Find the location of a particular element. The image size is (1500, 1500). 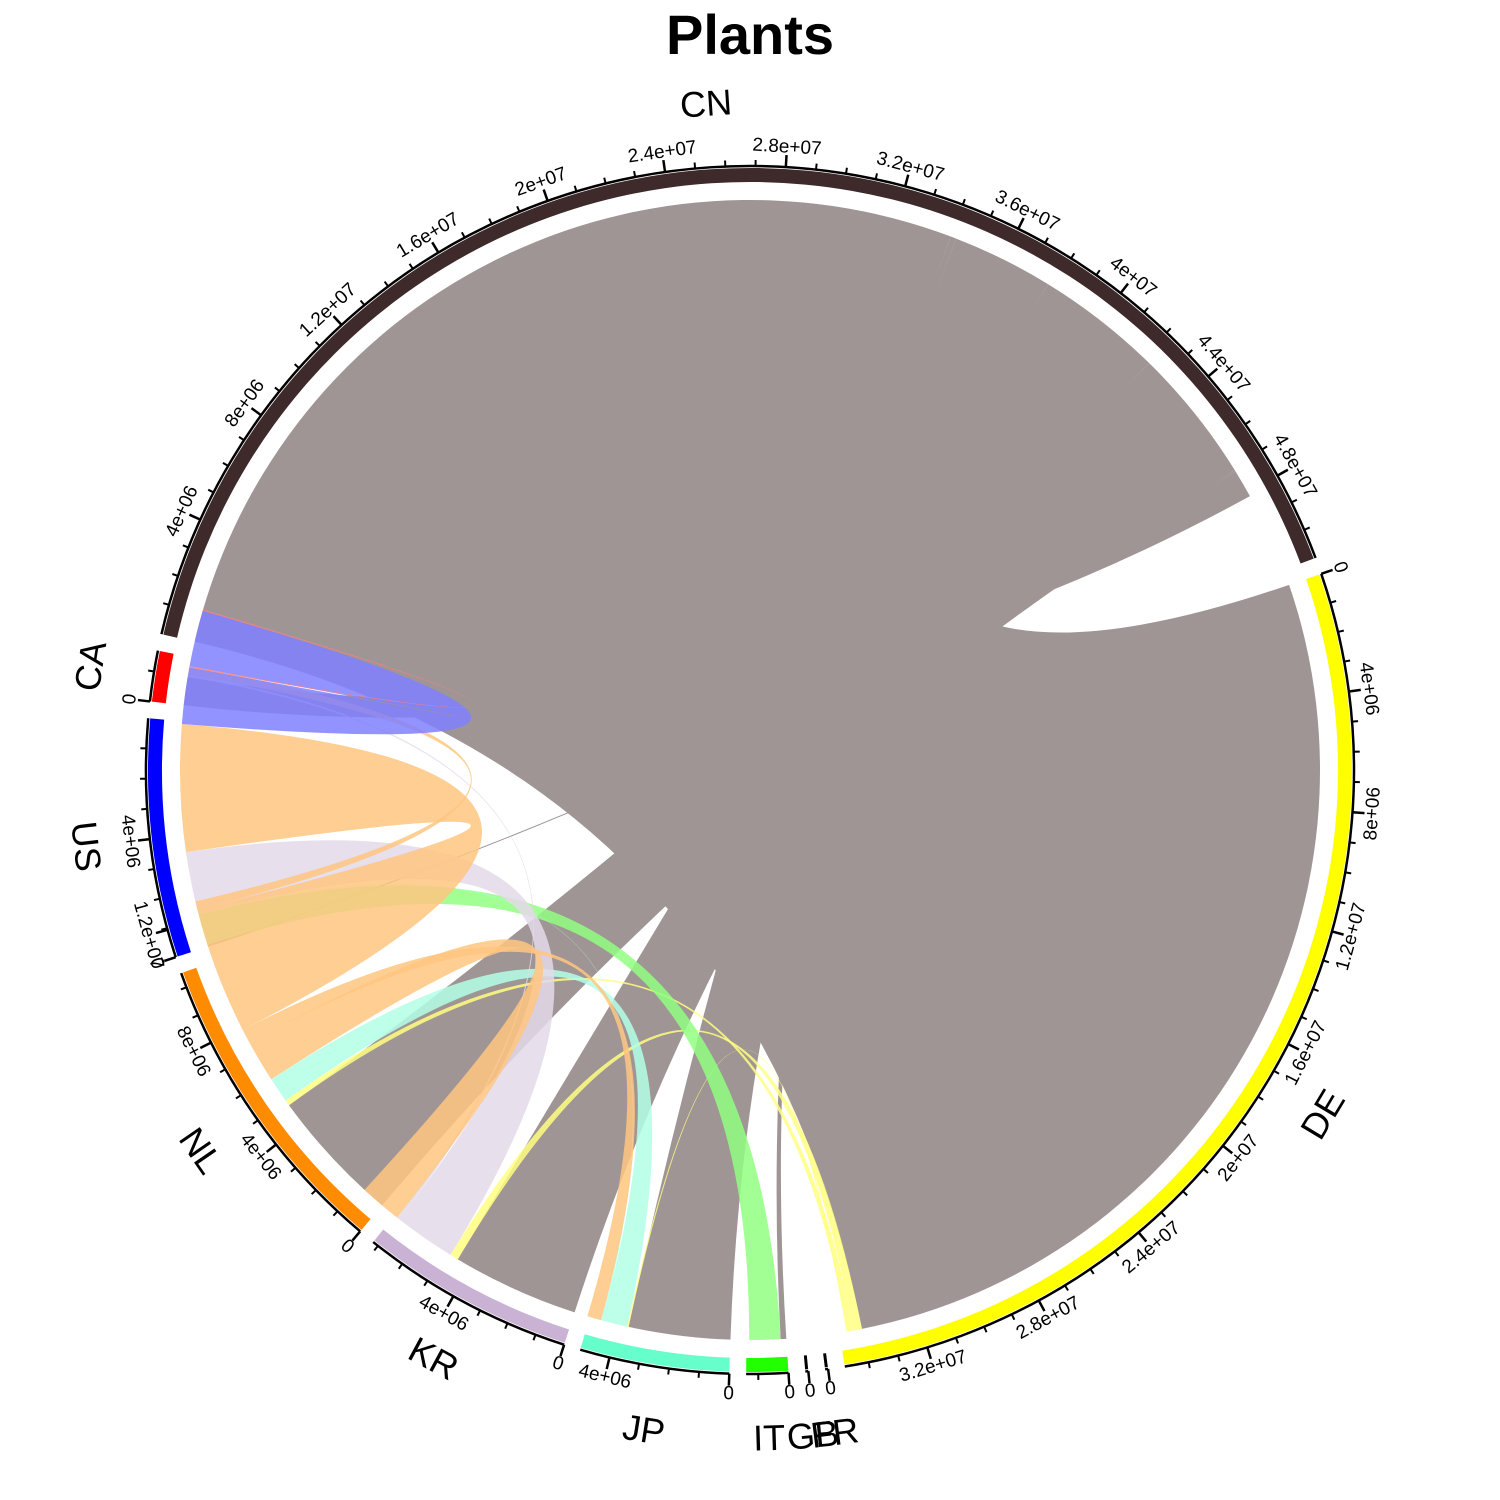

tick-label: 2.4e+07 is located at coordinates (661, 152).